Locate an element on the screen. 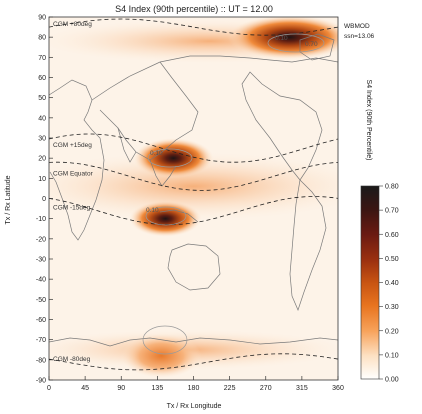 This screenshot has width=422, height=414. y-axis-label: Tx / Rx Latitude is located at coordinates (8, 199).